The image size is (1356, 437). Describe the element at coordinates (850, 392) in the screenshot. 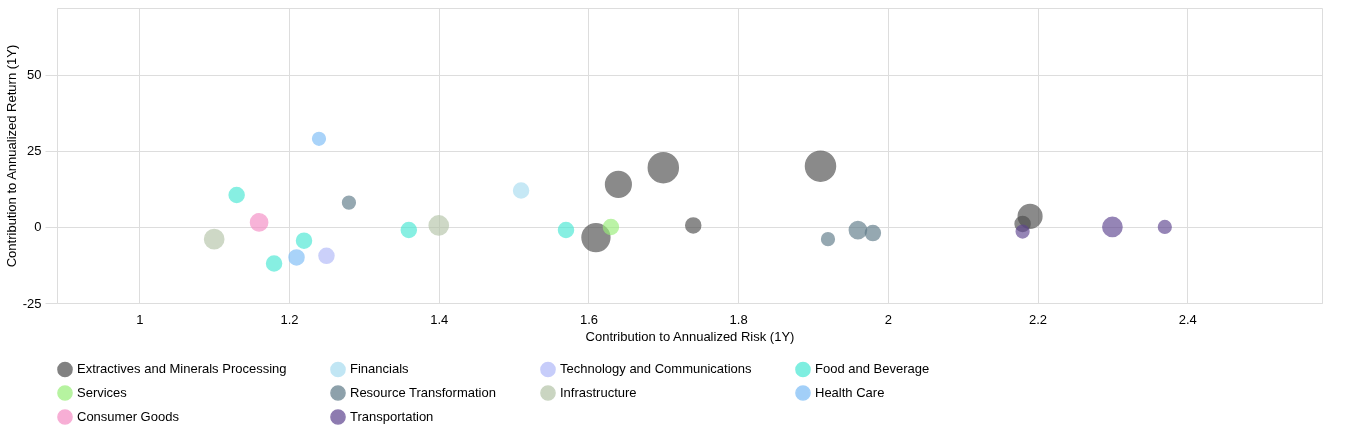

I see `legend-label: Health Care` at that location.